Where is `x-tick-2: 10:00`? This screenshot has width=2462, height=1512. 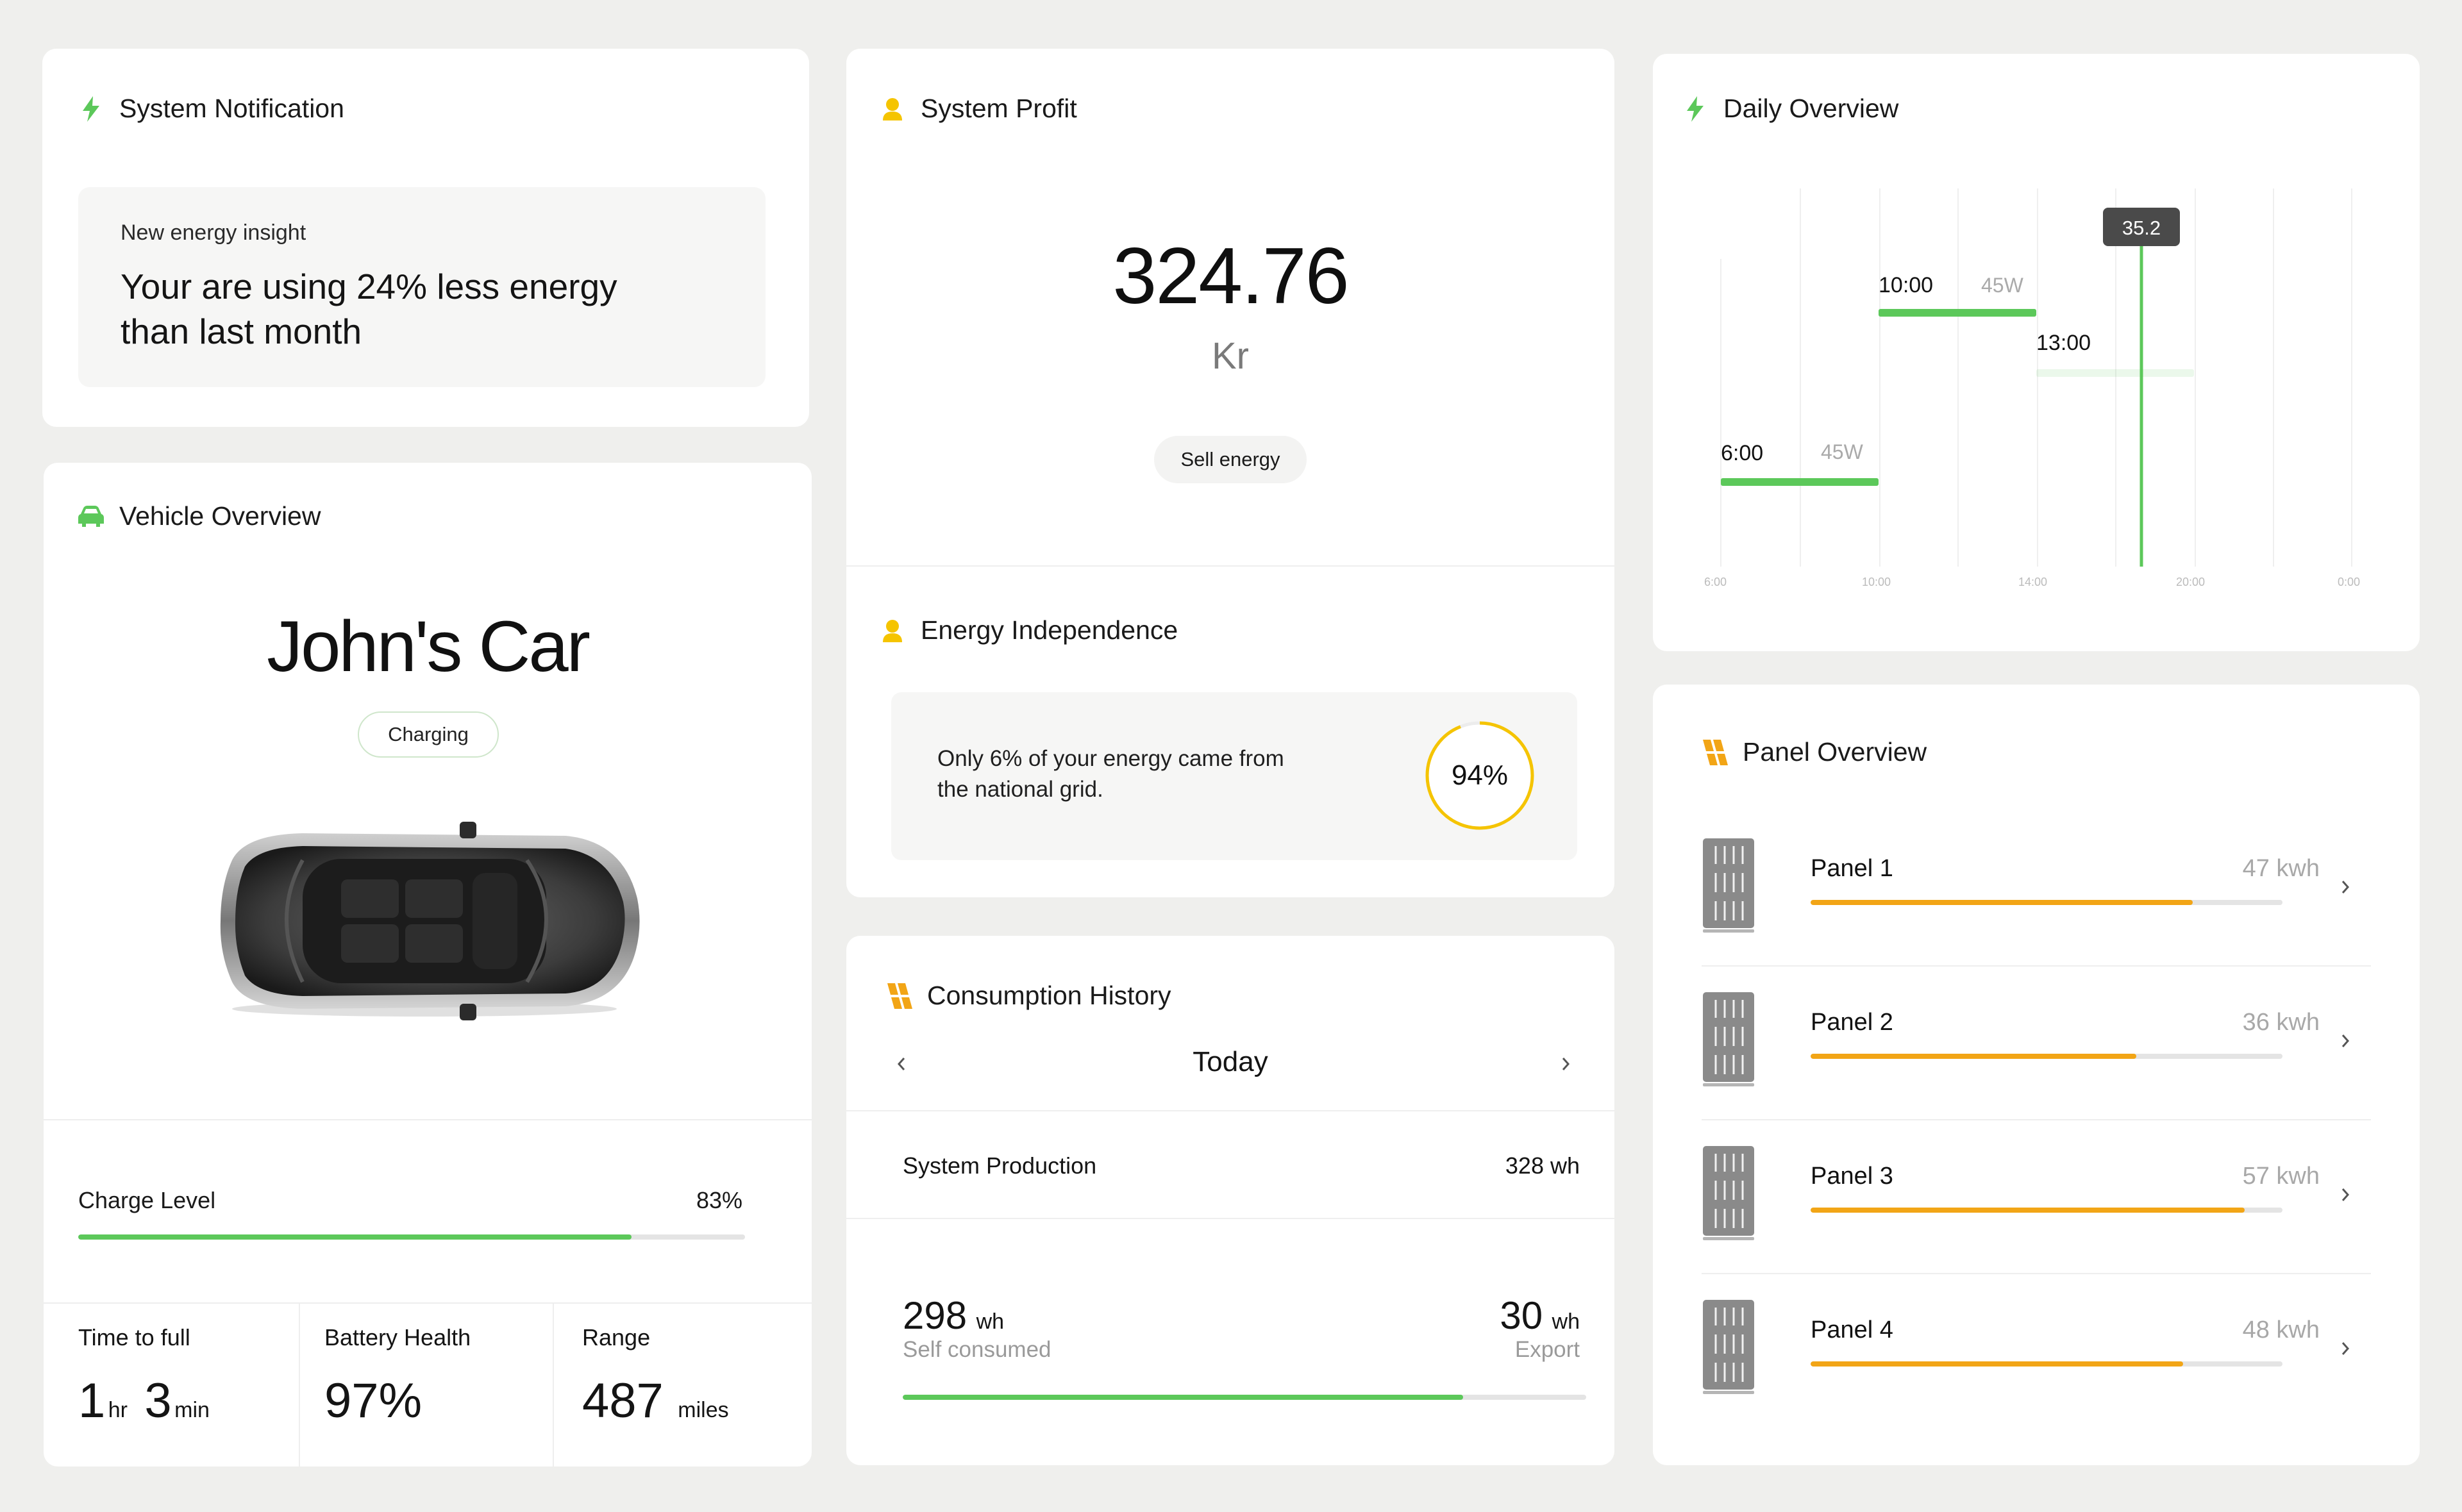 x-tick-2: 10:00 is located at coordinates (1876, 582).